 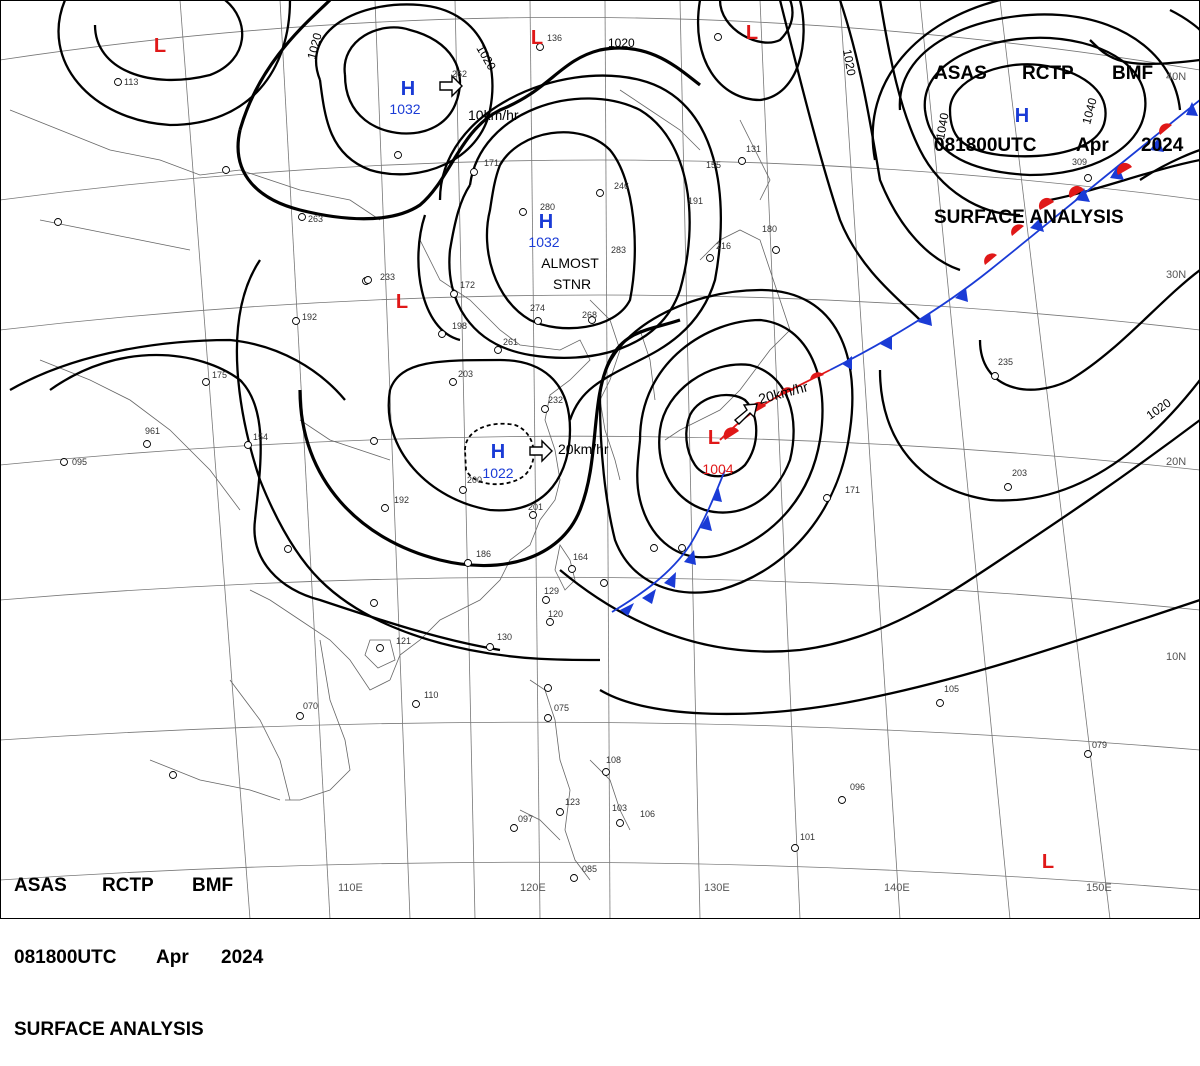 What do you see at coordinates (619, 808) in the screenshot?
I see `station-value: 103` at bounding box center [619, 808].